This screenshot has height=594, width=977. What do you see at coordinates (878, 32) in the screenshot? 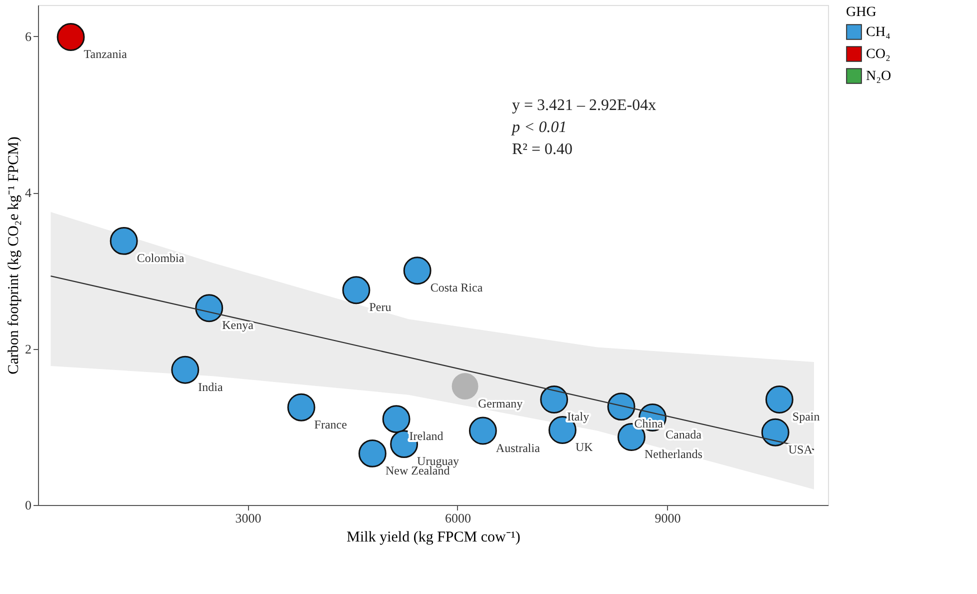
I see `legend-label: CH₄` at bounding box center [878, 32].